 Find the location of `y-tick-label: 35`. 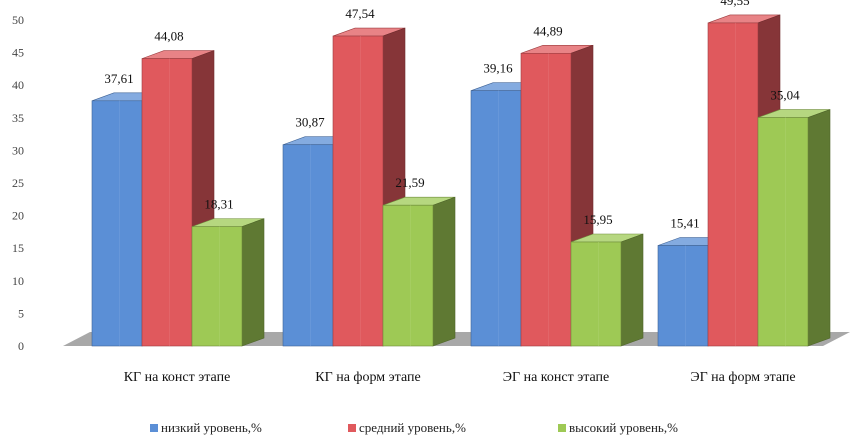

y-tick-label: 35 is located at coordinates (18, 118).